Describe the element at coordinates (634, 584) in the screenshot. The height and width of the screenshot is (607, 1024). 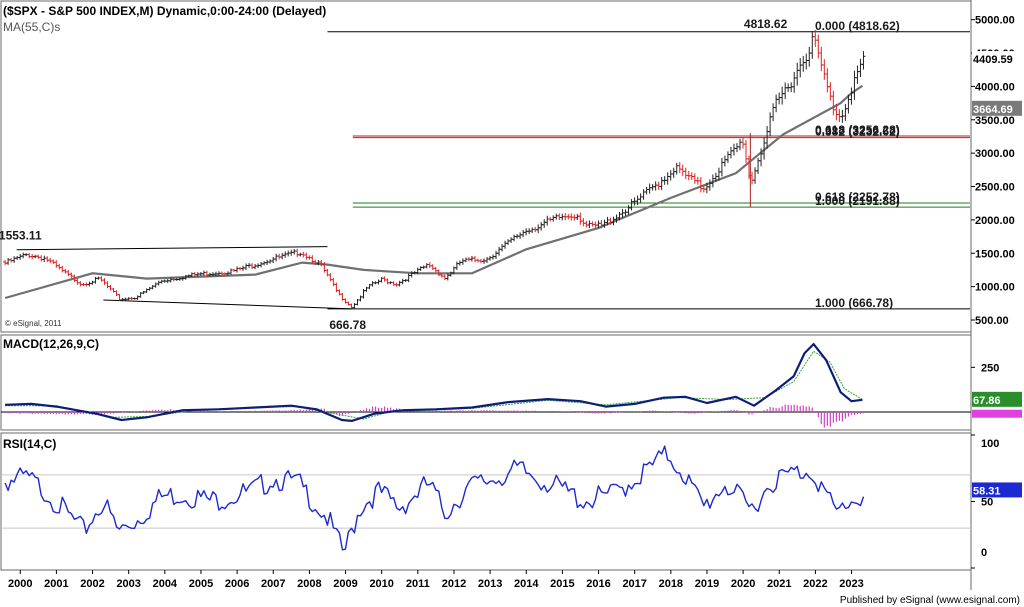
I see `year-tick-label: 2017` at that location.